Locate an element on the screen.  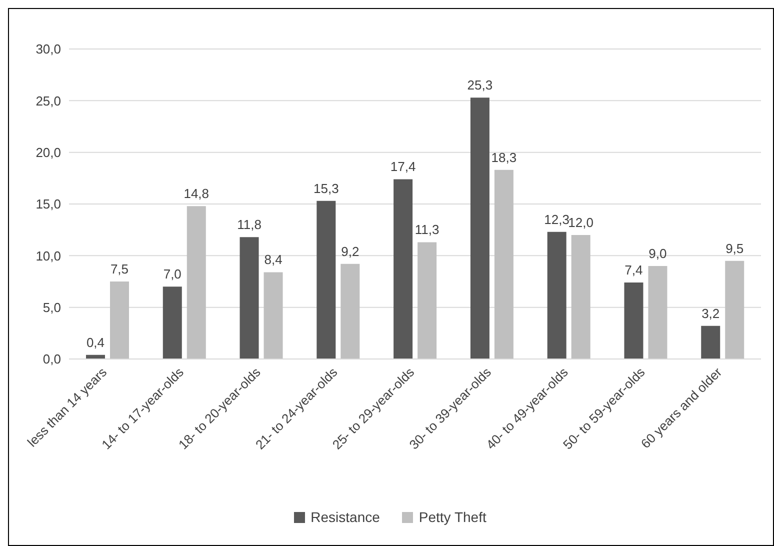
y-tick-label: 30,0 is located at coordinates (48, 49).